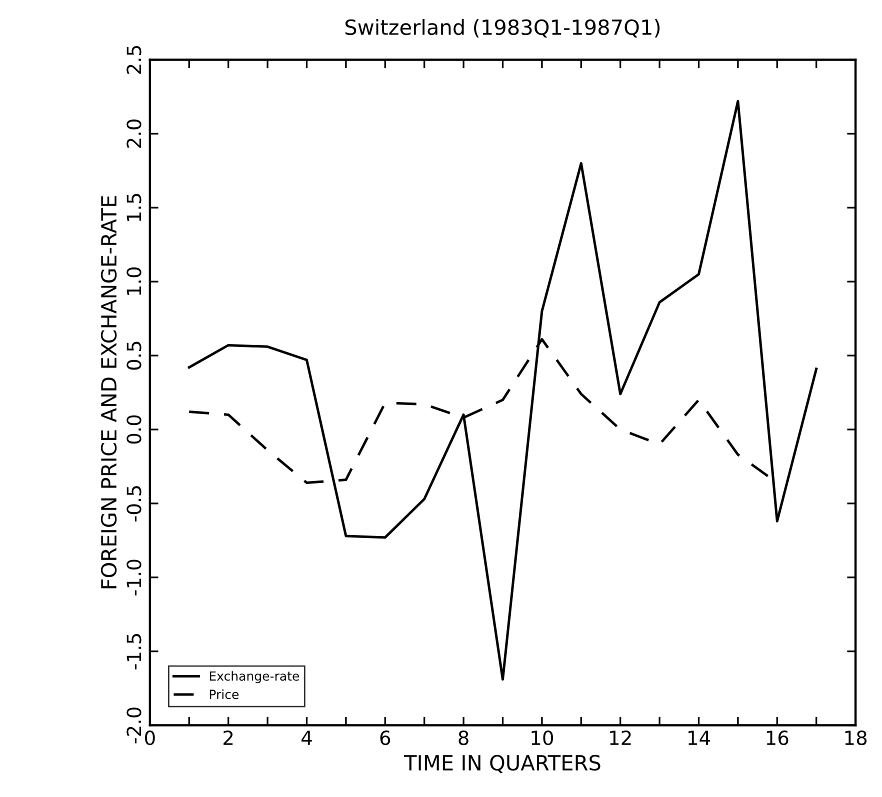  What do you see at coordinates (134, 504) in the screenshot?
I see `y-tick-label: -0.5` at bounding box center [134, 504].